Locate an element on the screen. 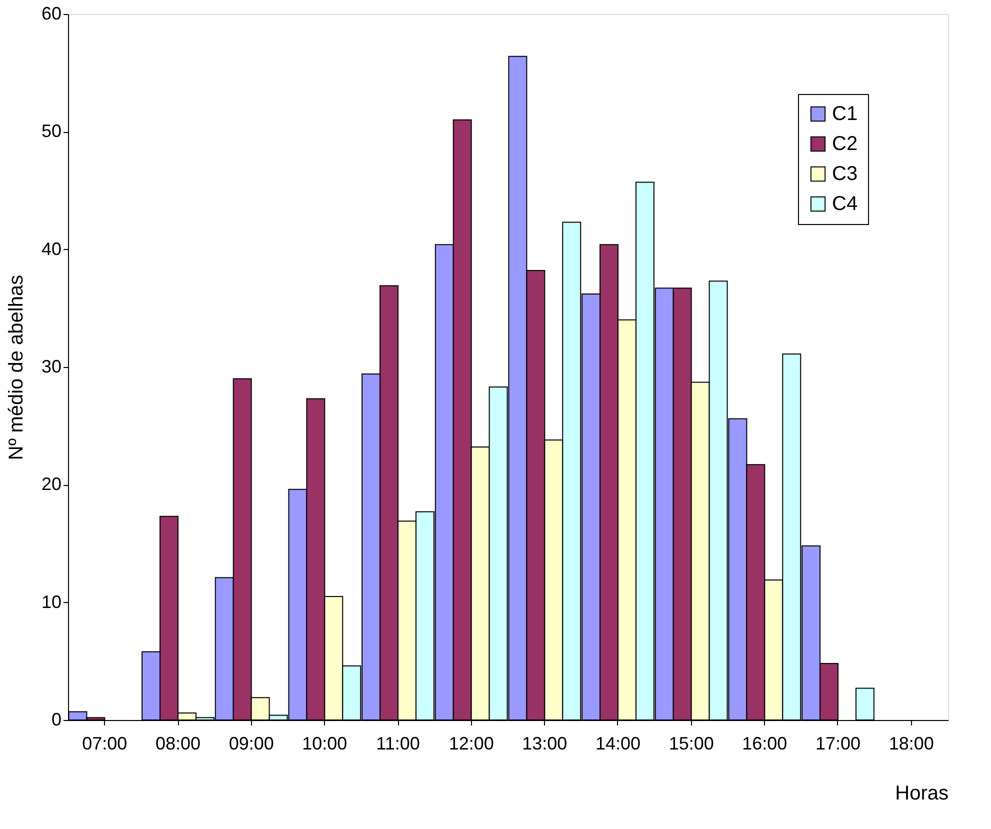 The image size is (991, 829). x-tick-label: 15:00 is located at coordinates (691, 744).